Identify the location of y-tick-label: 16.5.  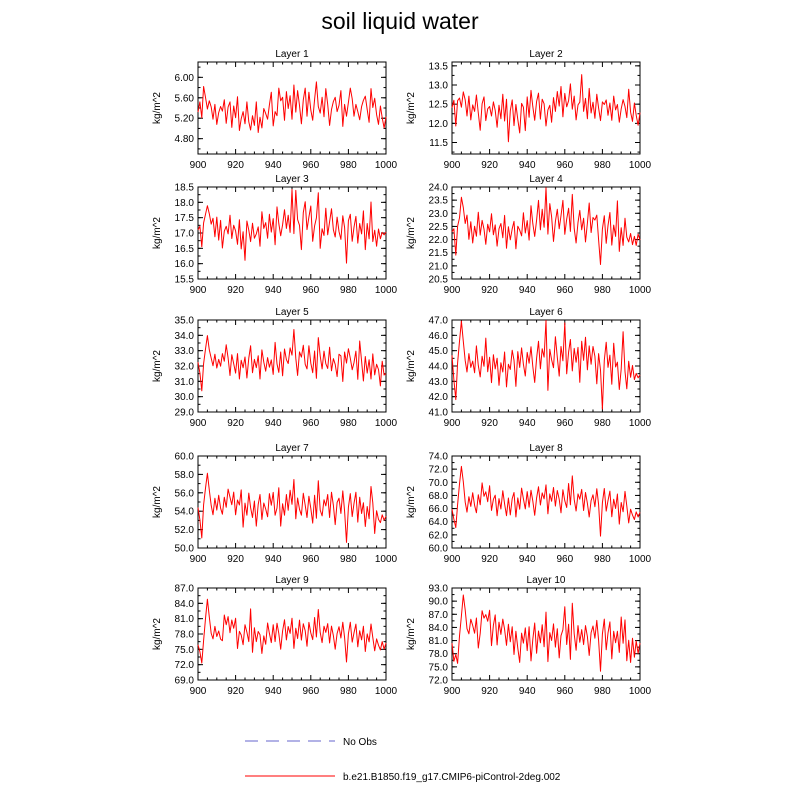
(185, 249).